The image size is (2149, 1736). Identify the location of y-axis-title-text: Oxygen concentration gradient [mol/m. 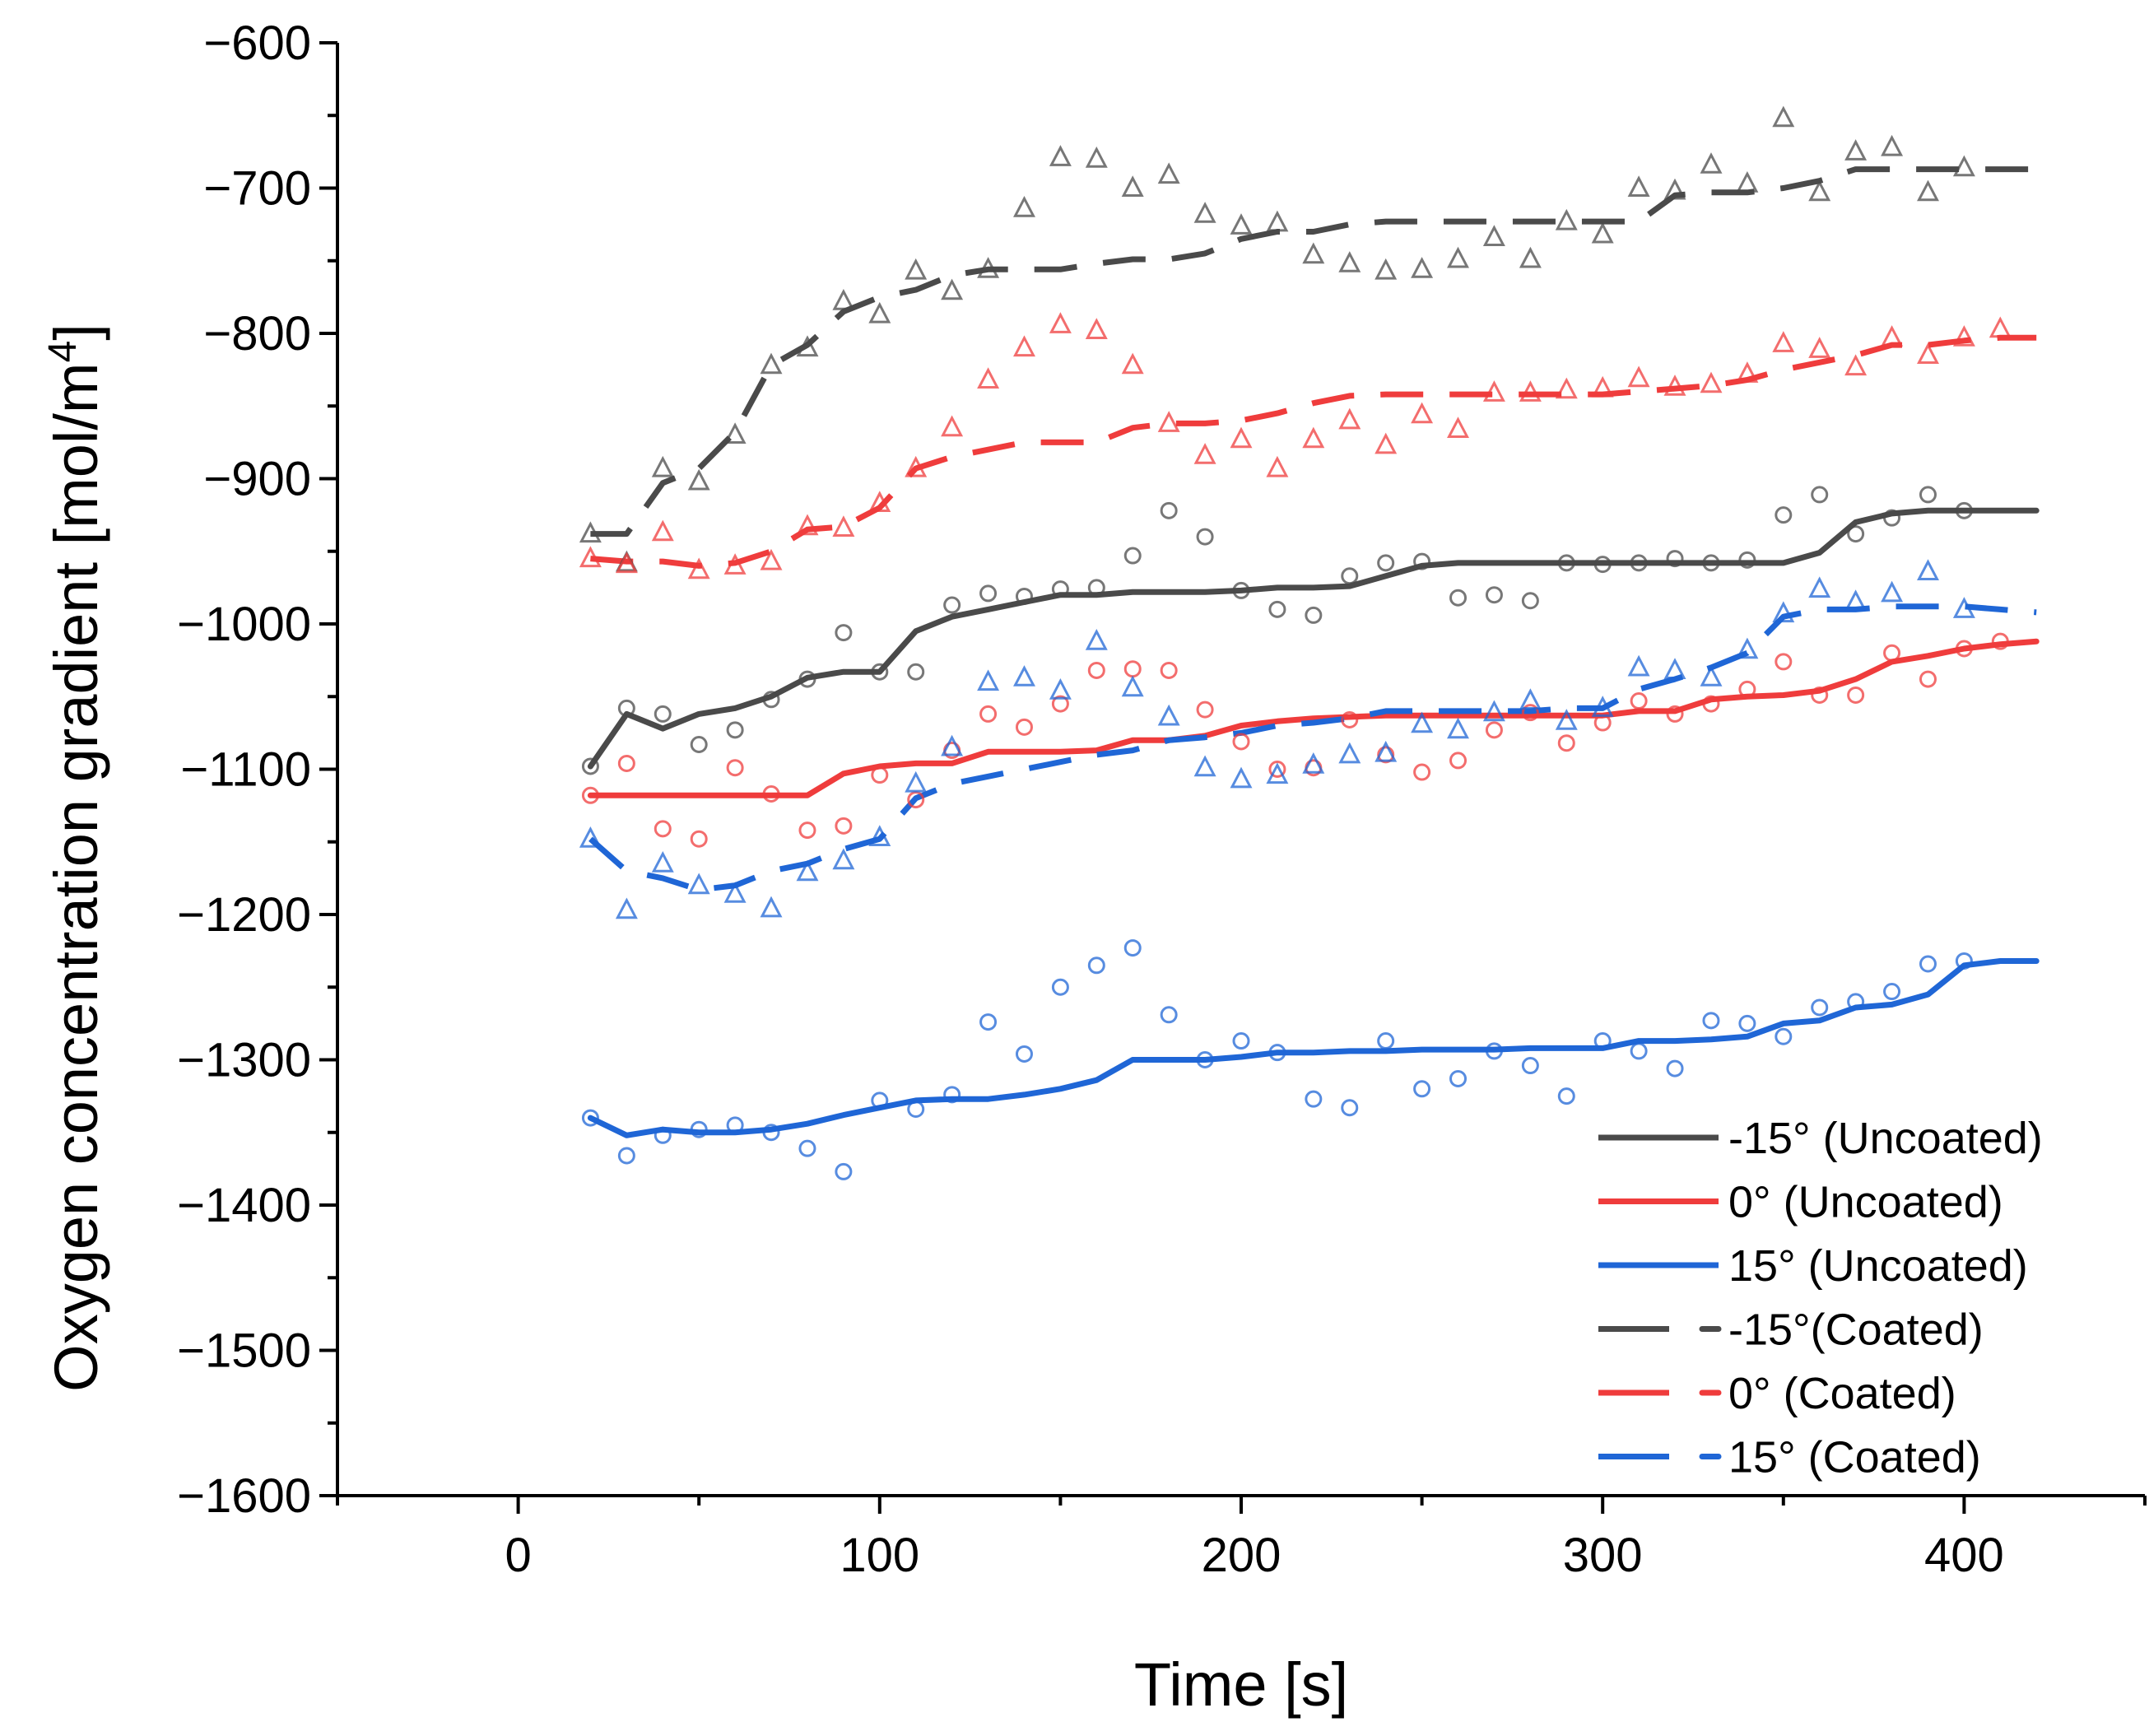
(76, 876).